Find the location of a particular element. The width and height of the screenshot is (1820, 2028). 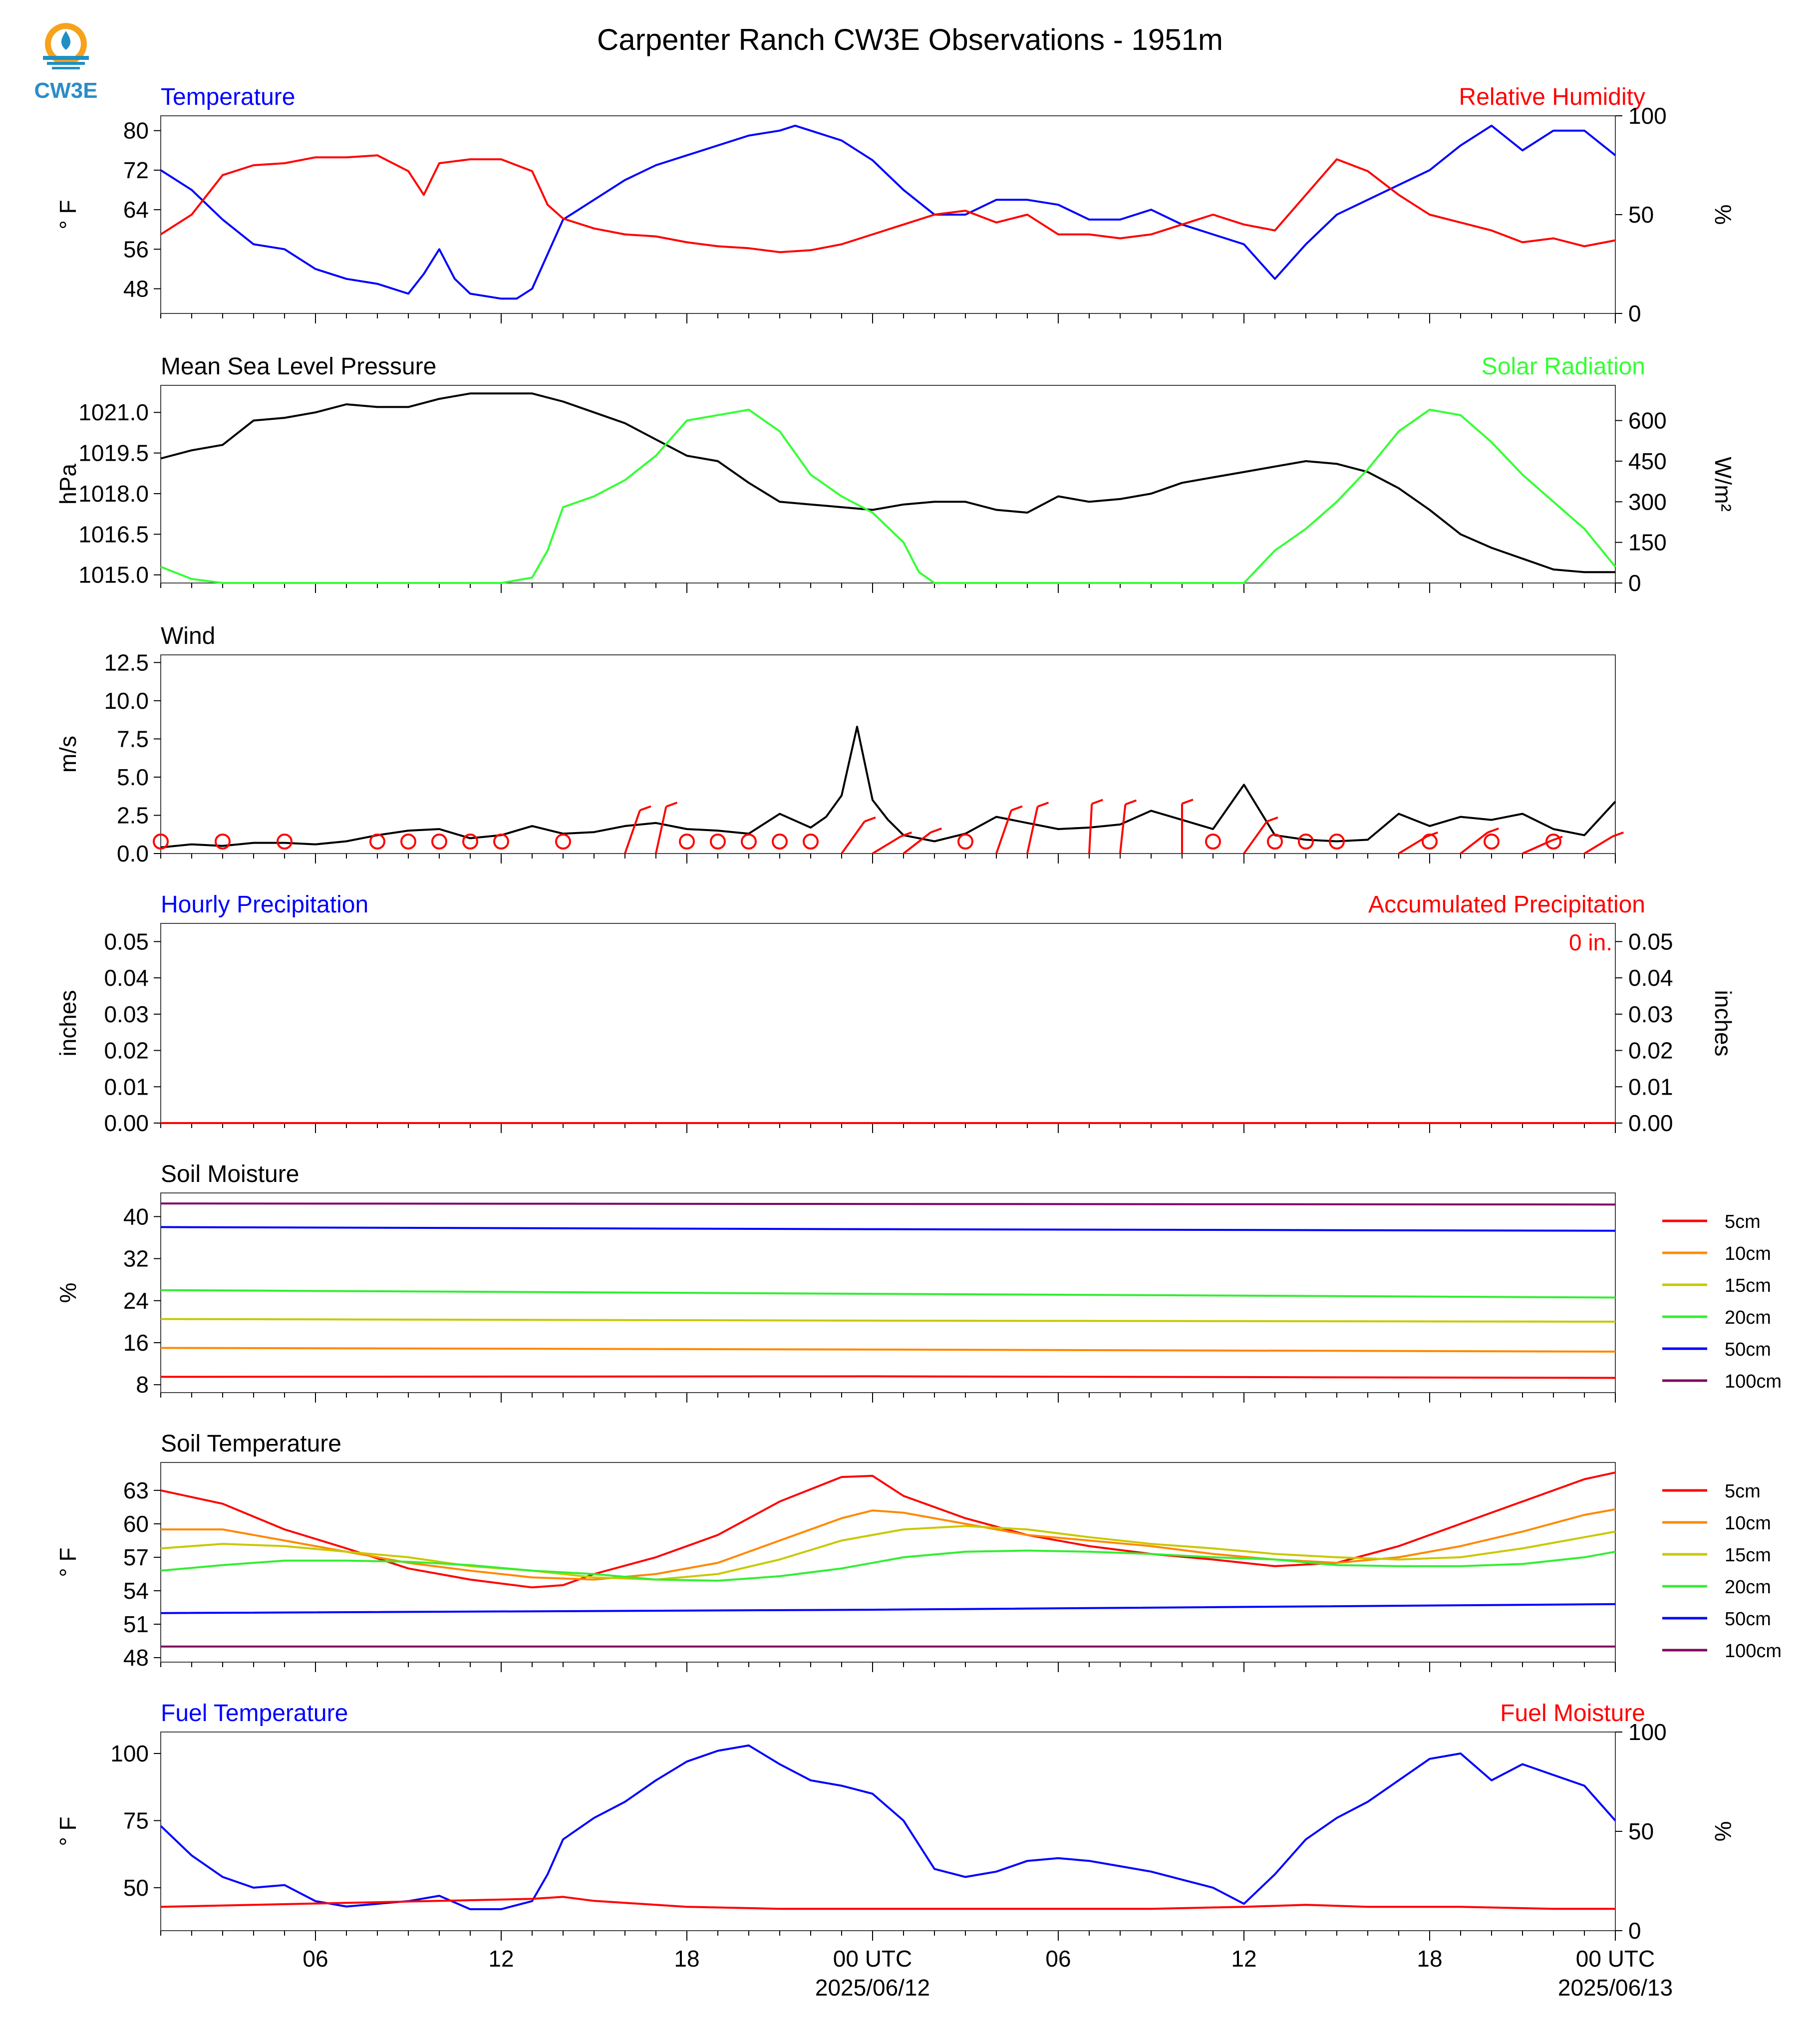

y2-tick-label: 600 is located at coordinates (1647, 421).